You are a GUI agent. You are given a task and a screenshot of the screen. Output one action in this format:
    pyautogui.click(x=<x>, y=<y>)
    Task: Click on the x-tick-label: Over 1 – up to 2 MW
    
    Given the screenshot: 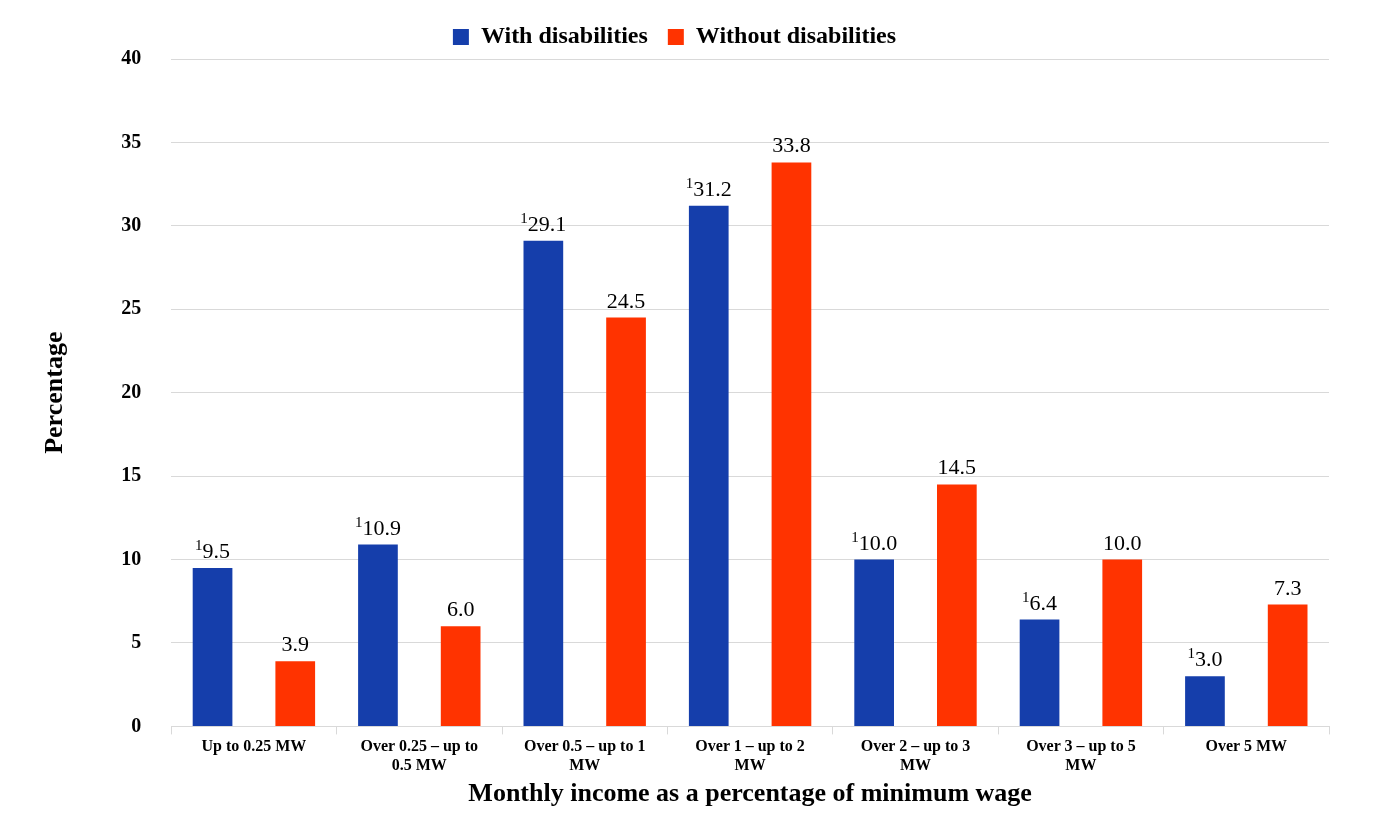 What is the action you would take?
    pyautogui.click(x=750, y=755)
    